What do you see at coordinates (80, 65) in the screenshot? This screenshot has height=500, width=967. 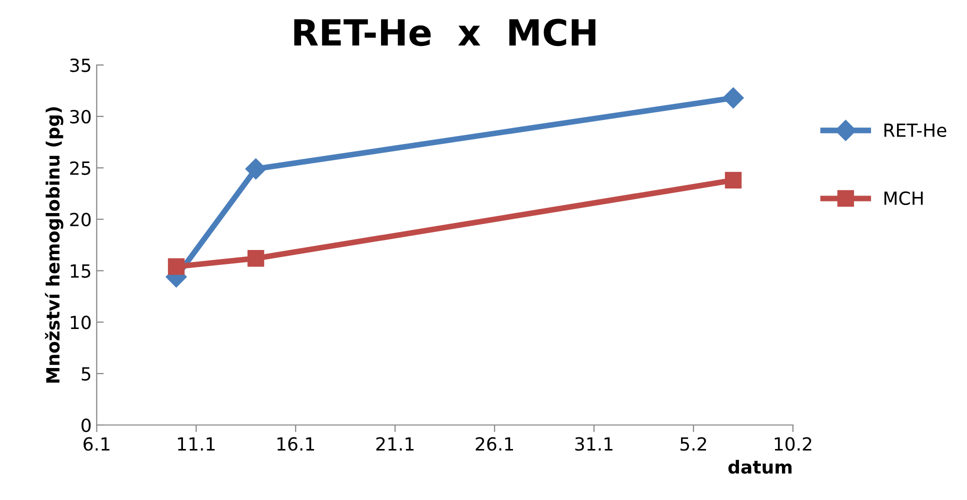 I see `y-tick-label: 35` at bounding box center [80, 65].